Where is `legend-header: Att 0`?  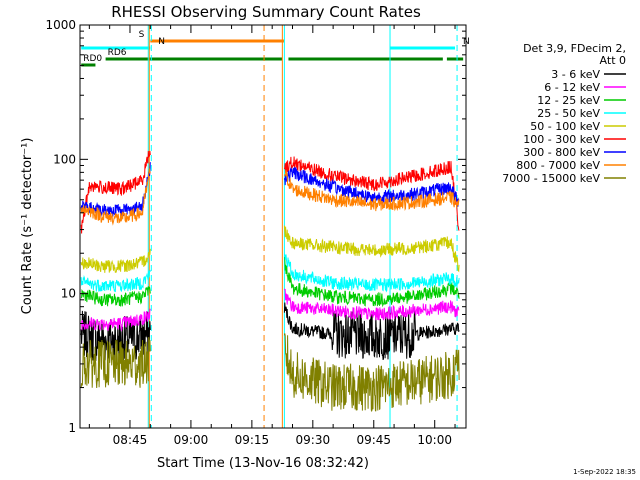
legend-header: Att 0 is located at coordinates (613, 60).